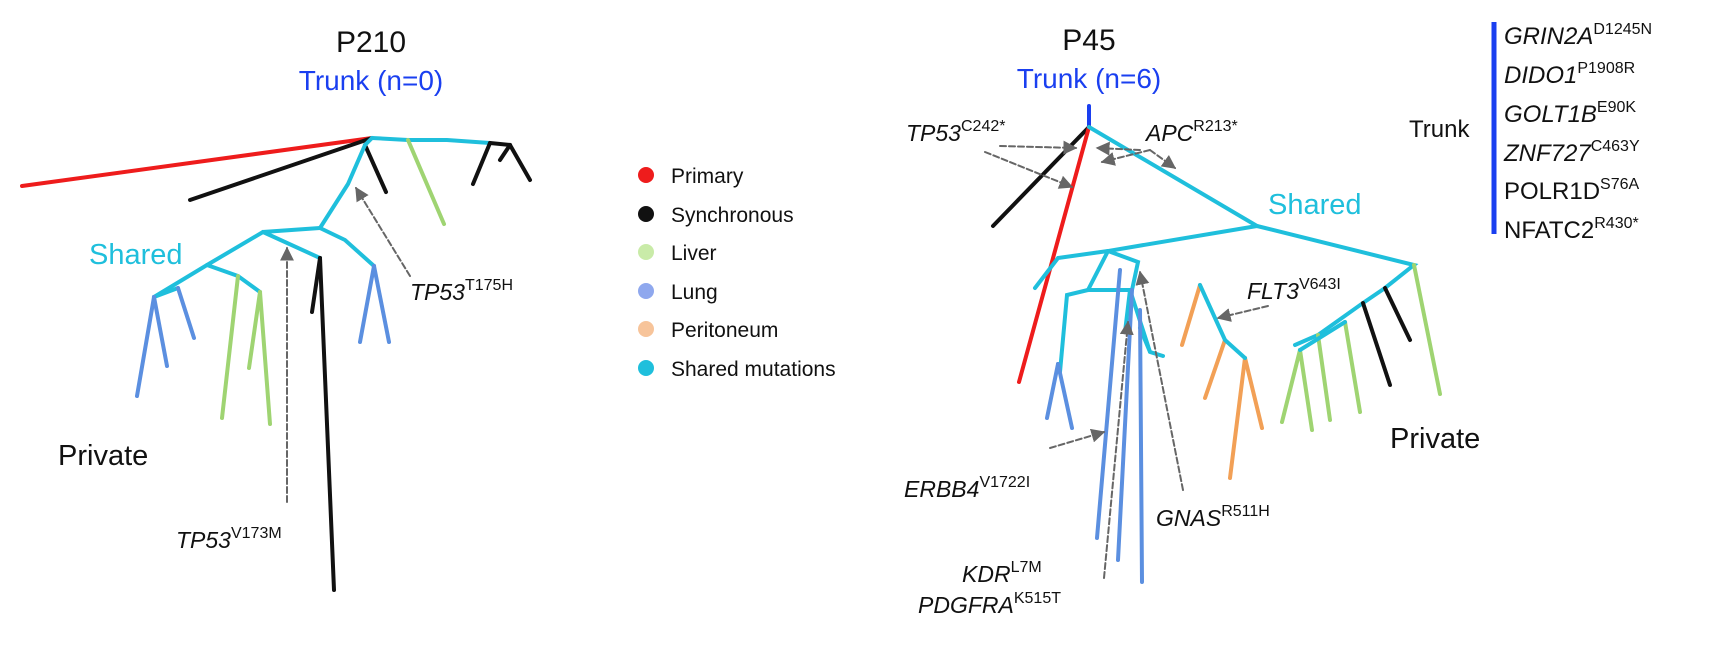  Describe the element at coordinates (989, 604) in the screenshot. I see `mutation-label: PDGFRAK515T` at that location.